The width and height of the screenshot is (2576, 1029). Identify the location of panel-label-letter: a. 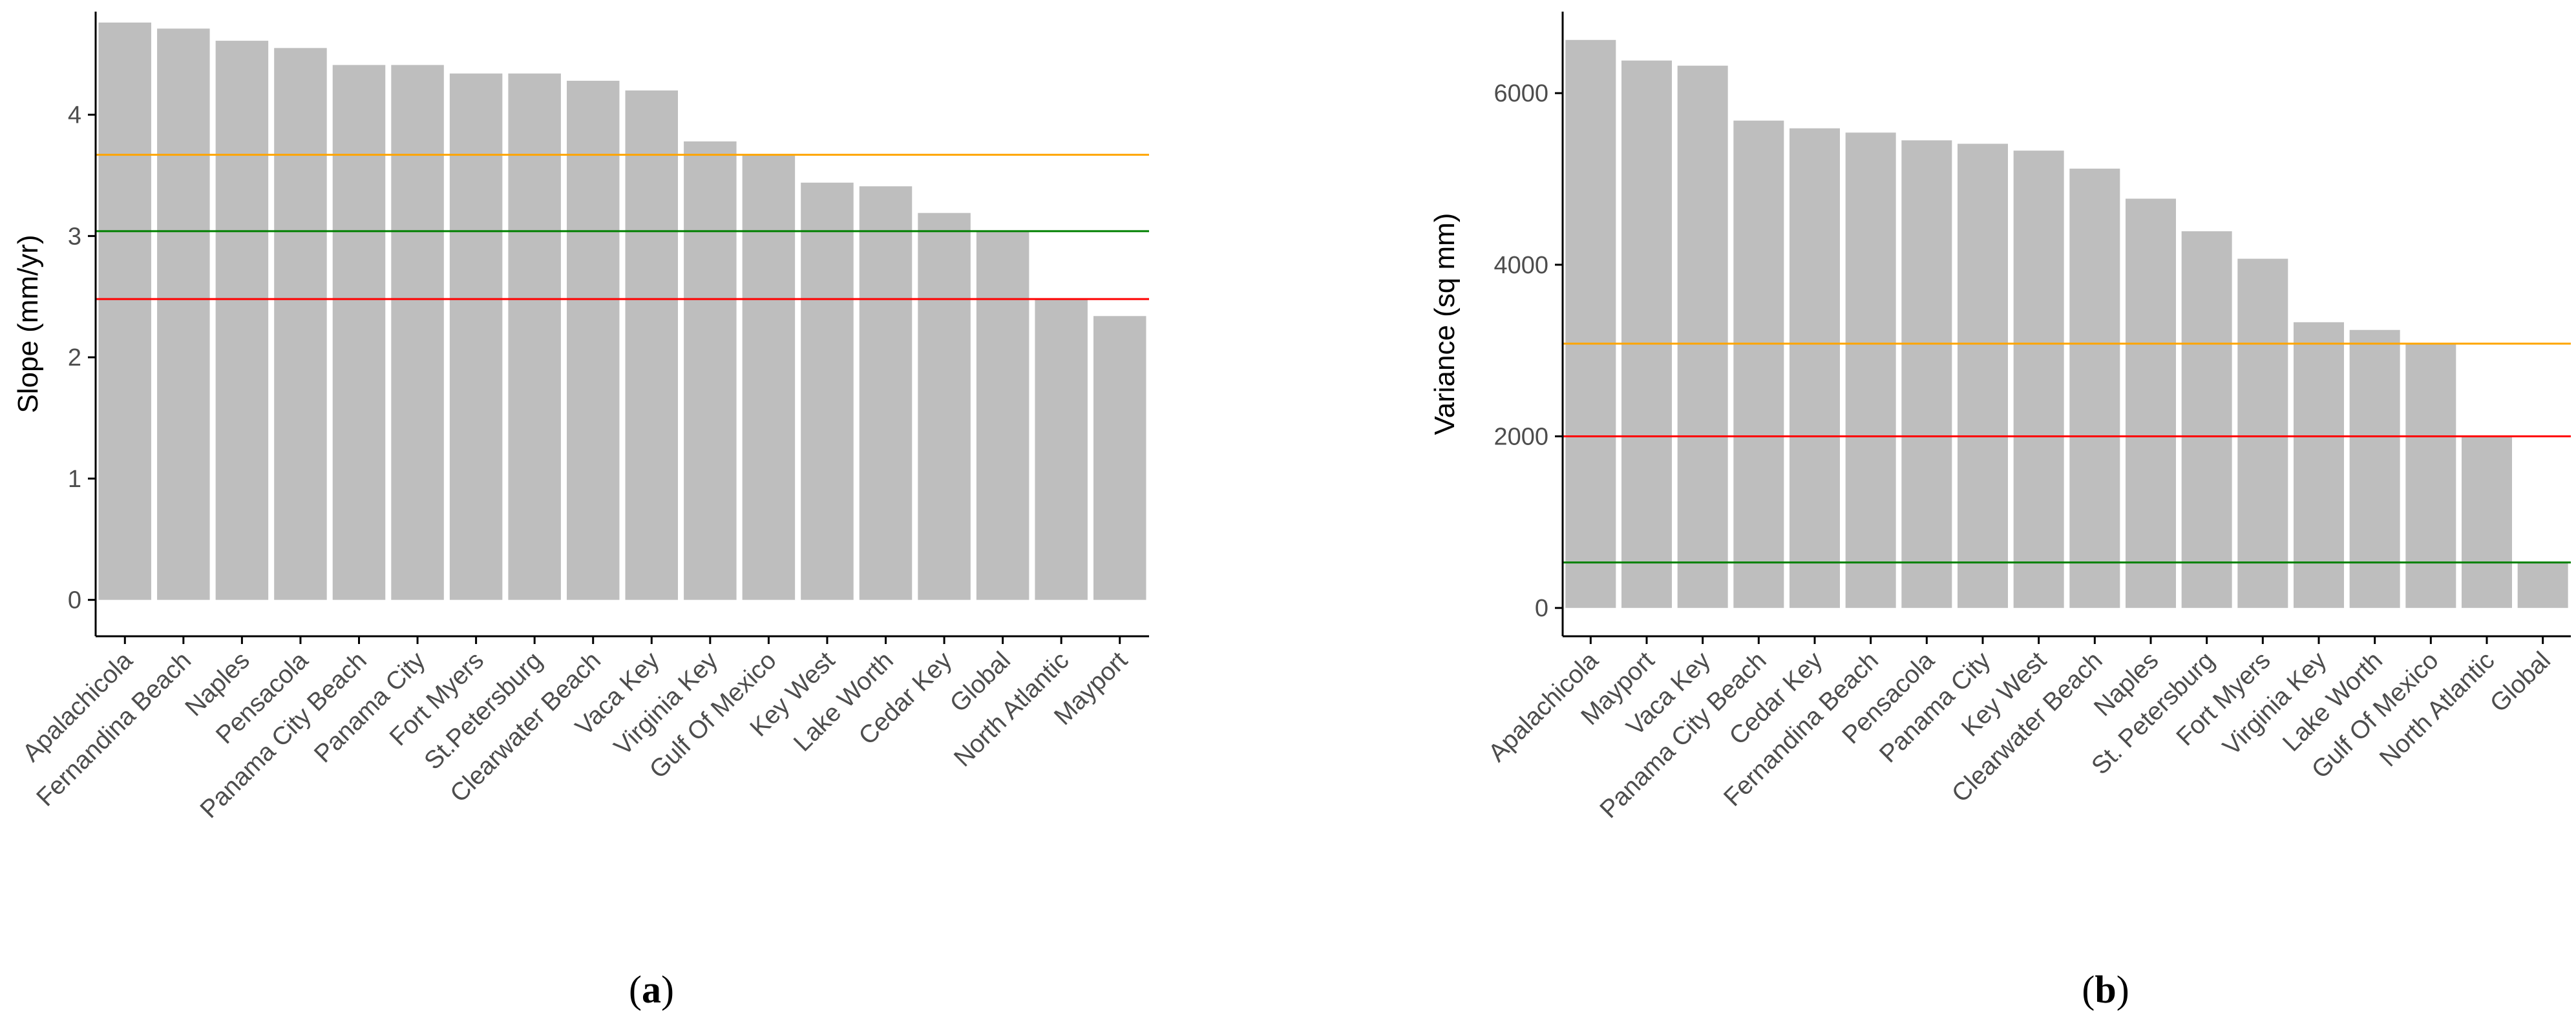
(651, 989).